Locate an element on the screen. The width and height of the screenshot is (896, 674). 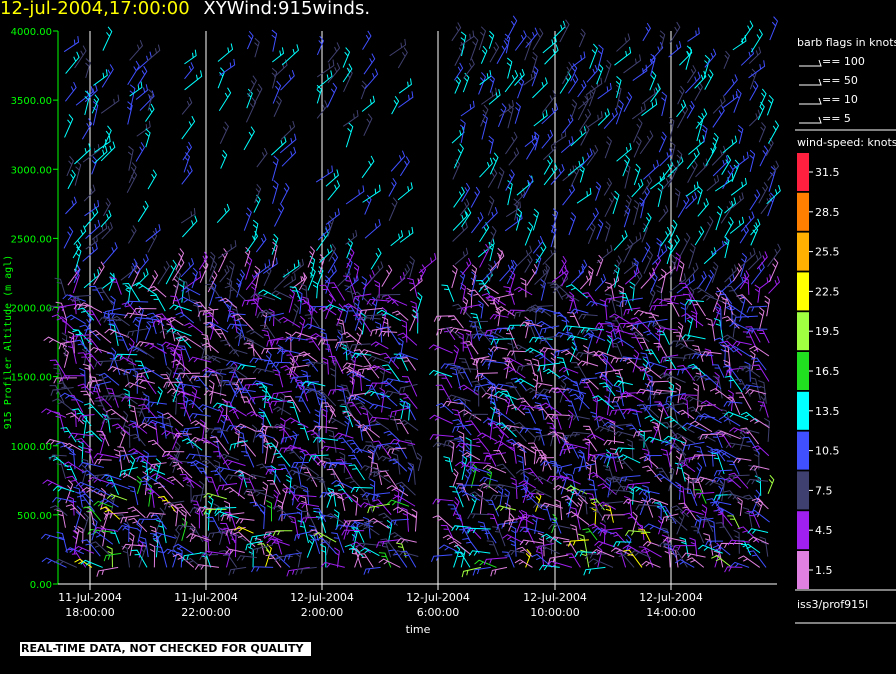
y-tick-label: 1500.00 is located at coordinates (31, 378).